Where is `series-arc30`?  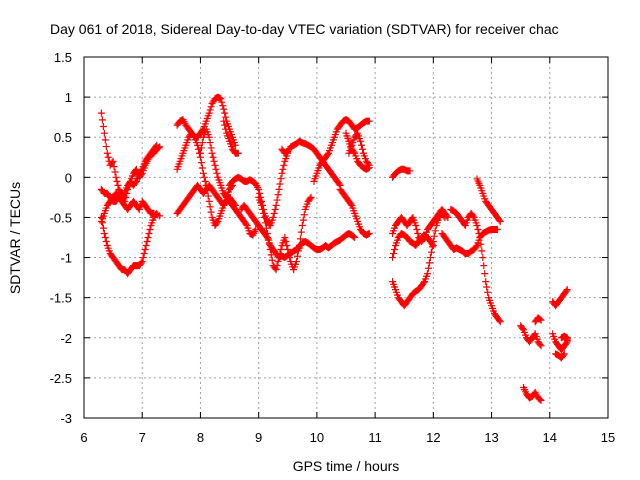 series-arc30 is located at coordinates (560, 342).